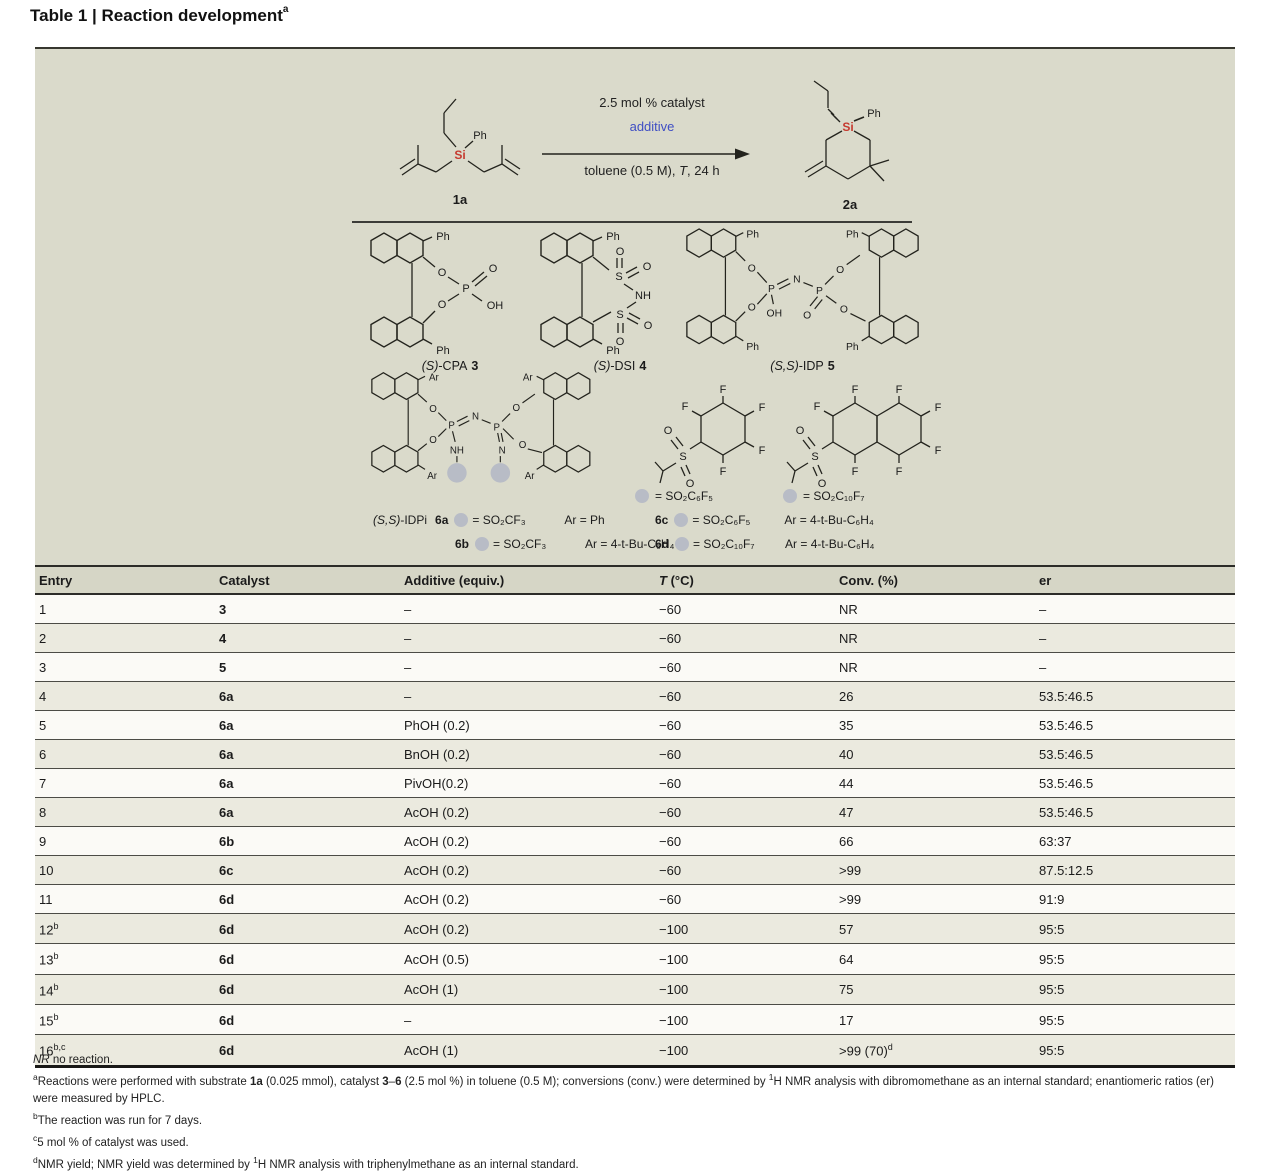  Describe the element at coordinates (527, 754) in the screenshot. I see `cell-additive: BnOH (0.2)` at that location.